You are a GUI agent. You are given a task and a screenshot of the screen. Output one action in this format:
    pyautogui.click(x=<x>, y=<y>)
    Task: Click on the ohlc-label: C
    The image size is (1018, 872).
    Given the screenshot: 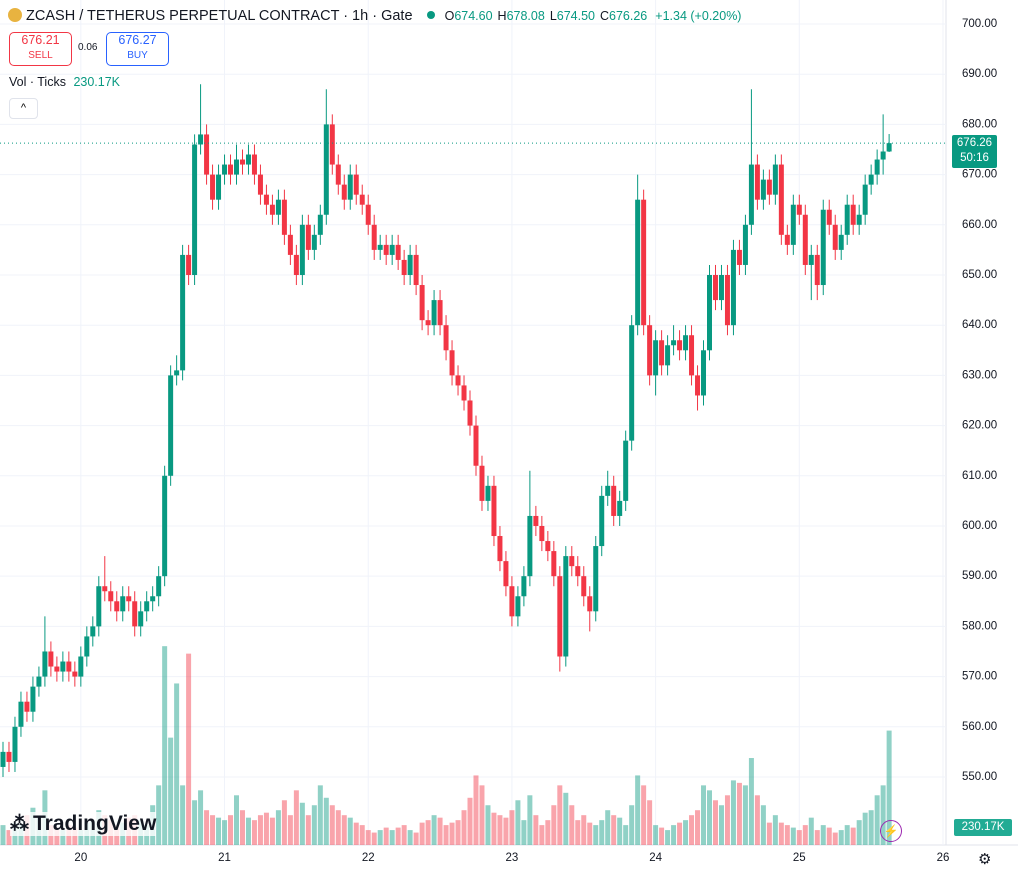 What is the action you would take?
    pyautogui.click(x=605, y=16)
    